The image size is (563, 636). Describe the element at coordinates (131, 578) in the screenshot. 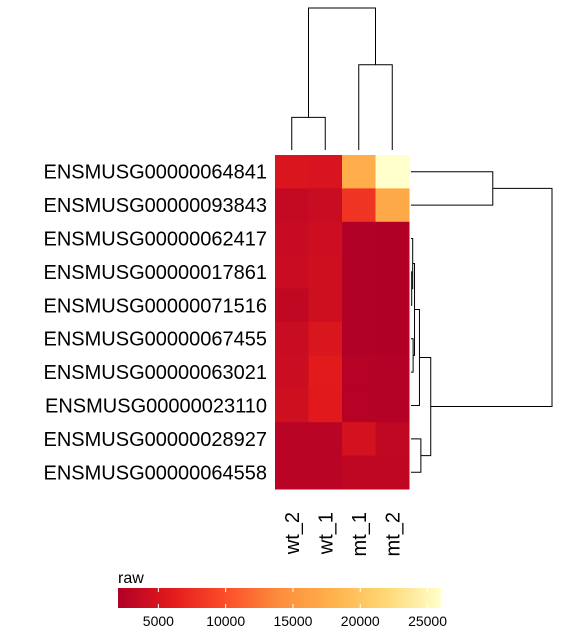

I see `legend-title: raw` at that location.